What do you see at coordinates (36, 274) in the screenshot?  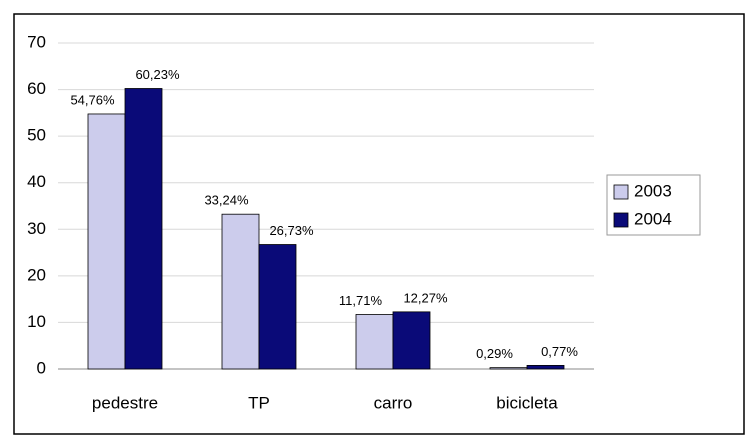 I see `y-tick-label: 20` at bounding box center [36, 274].